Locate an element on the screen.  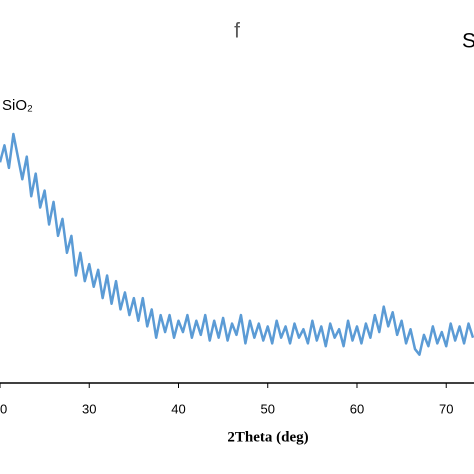
x-tick-label: 70 is located at coordinates (446, 408).